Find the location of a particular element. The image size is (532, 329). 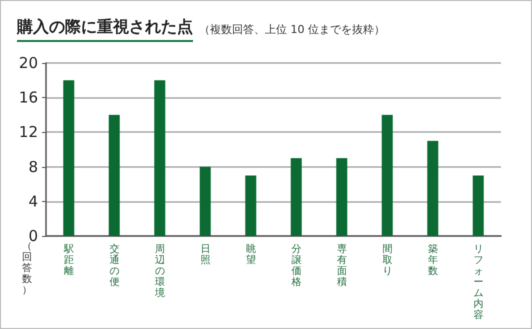

x-tick-label: 駅距離 is located at coordinates (68, 260).